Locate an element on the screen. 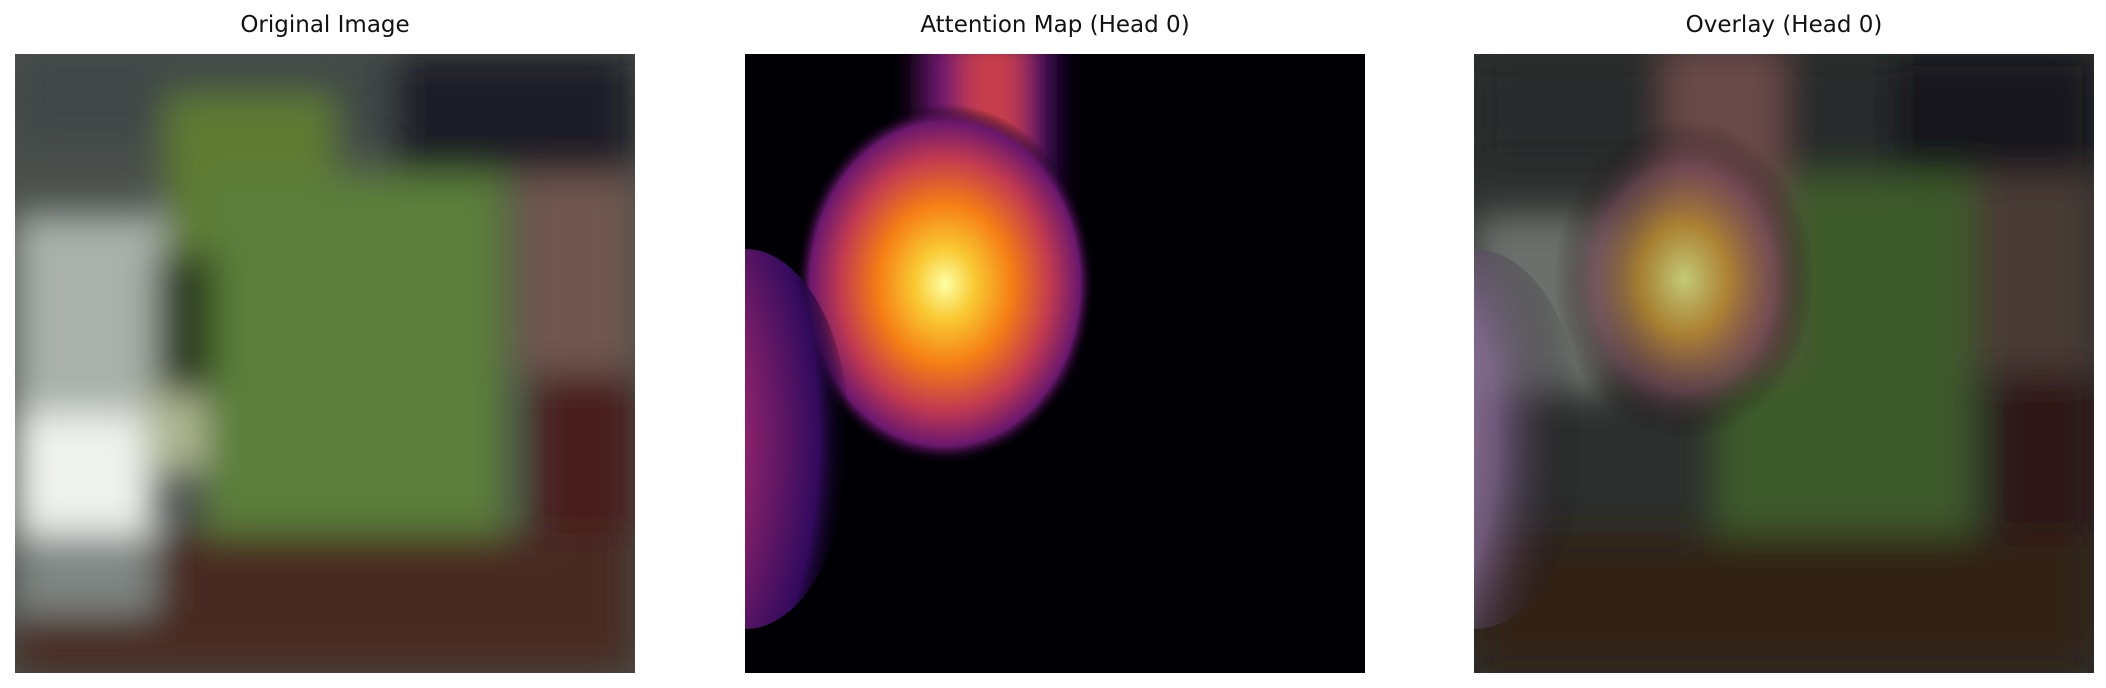 The height and width of the screenshot is (688, 2106). panel-title-overlay: Overlay (Head 0) is located at coordinates (1784, 25).